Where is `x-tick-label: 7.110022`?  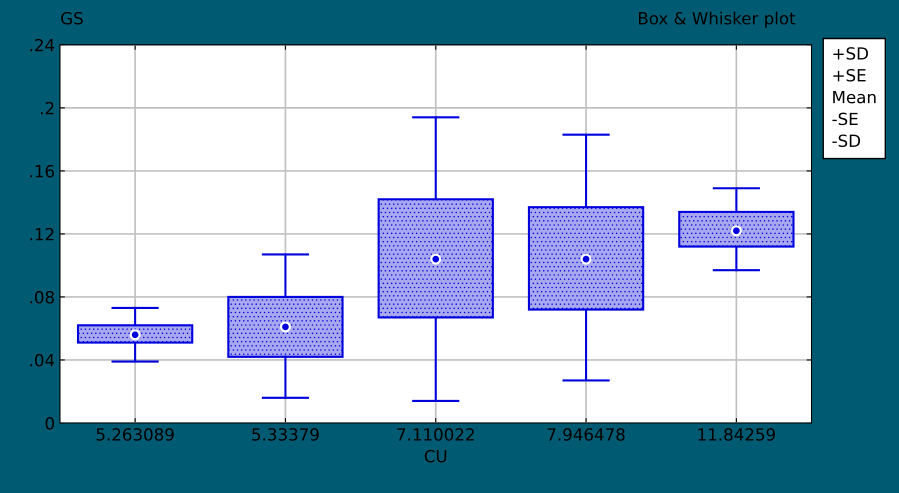 x-tick-label: 7.110022 is located at coordinates (435, 434).